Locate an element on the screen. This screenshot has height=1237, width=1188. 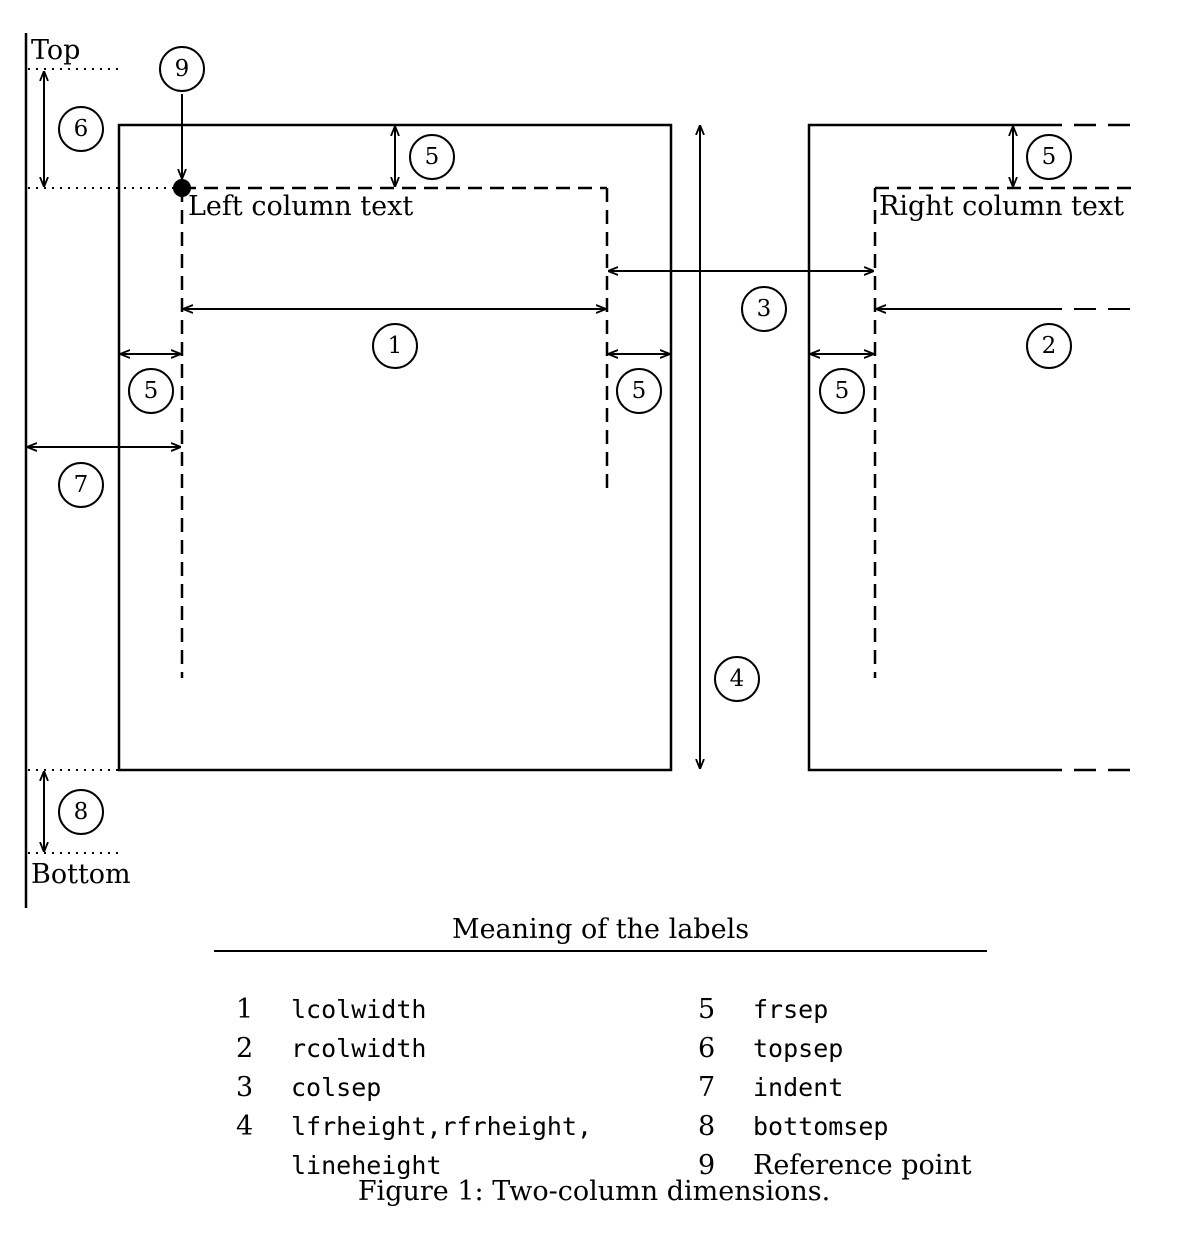
callout-2: 2 is located at coordinates (1049, 346).